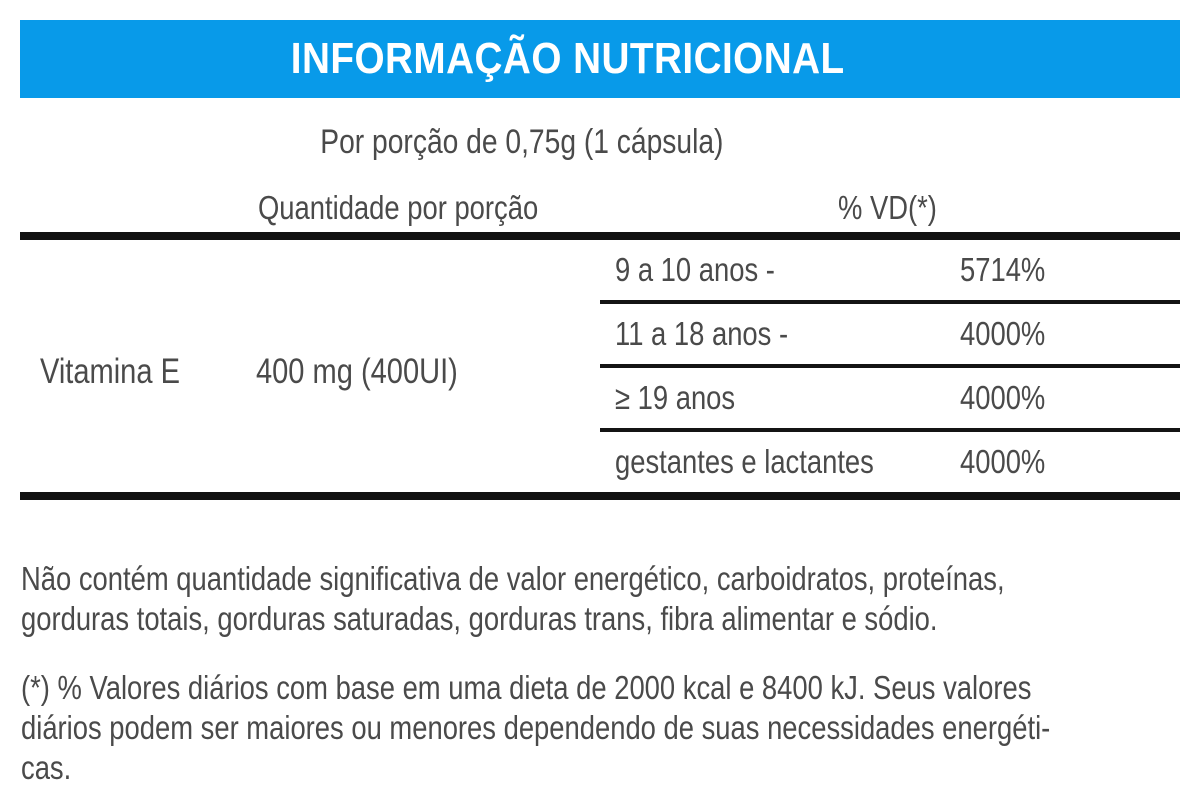 The image size is (1200, 800). What do you see at coordinates (675, 397) in the screenshot?
I see `age-group-label: ≥ 19 anos` at bounding box center [675, 397].